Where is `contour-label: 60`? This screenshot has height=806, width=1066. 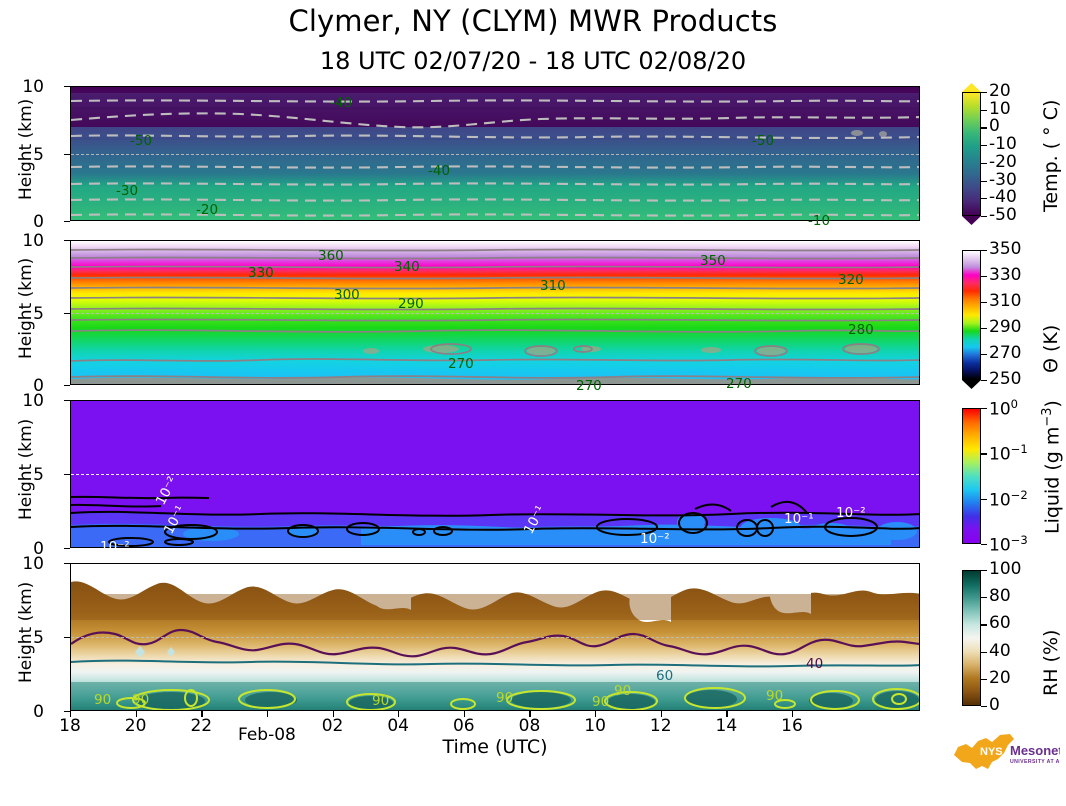 contour-label: 60 is located at coordinates (665, 676).